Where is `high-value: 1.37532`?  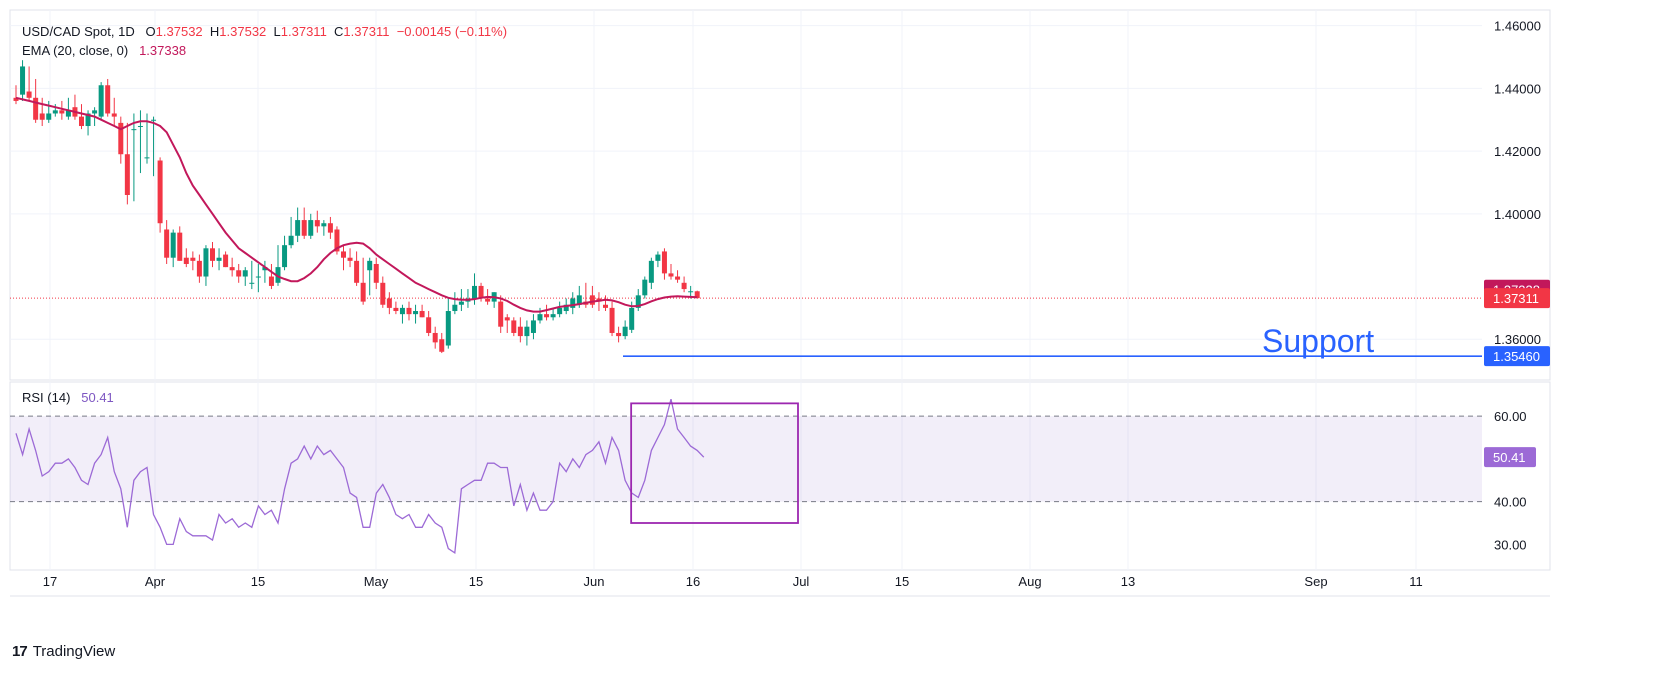
high-value: 1.37532 is located at coordinates (243, 31).